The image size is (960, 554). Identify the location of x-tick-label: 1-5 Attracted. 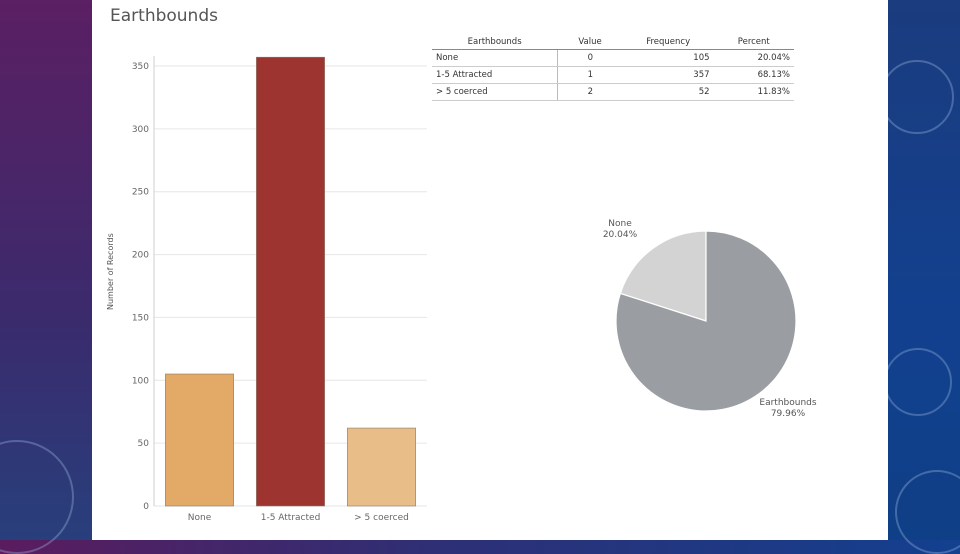
(291, 518).